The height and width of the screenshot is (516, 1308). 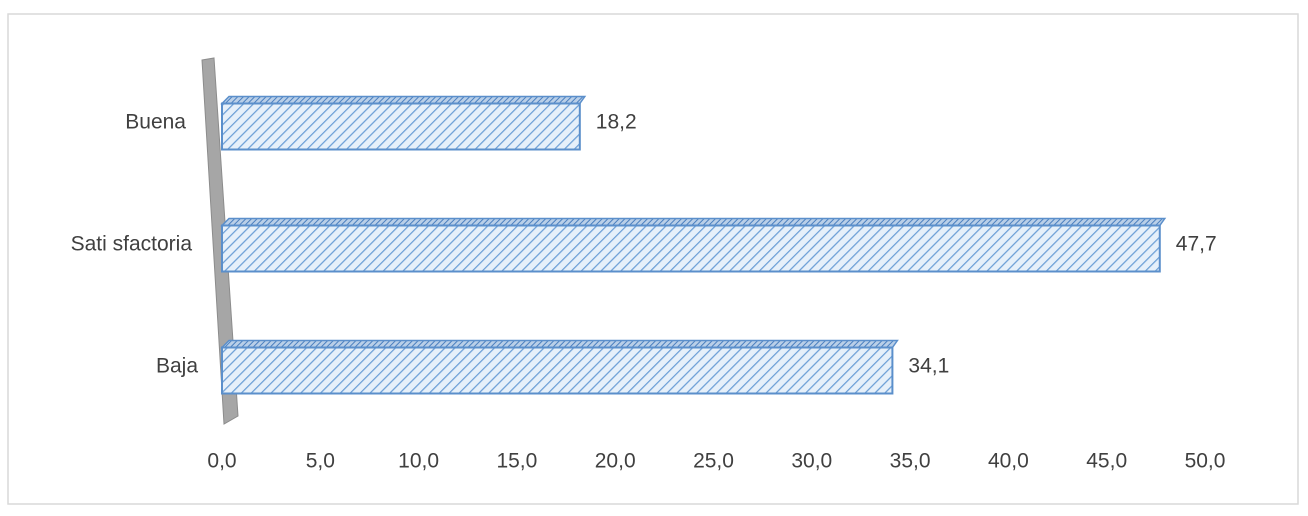 I want to click on x-tick-label: 50,0, so click(x=1205, y=461).